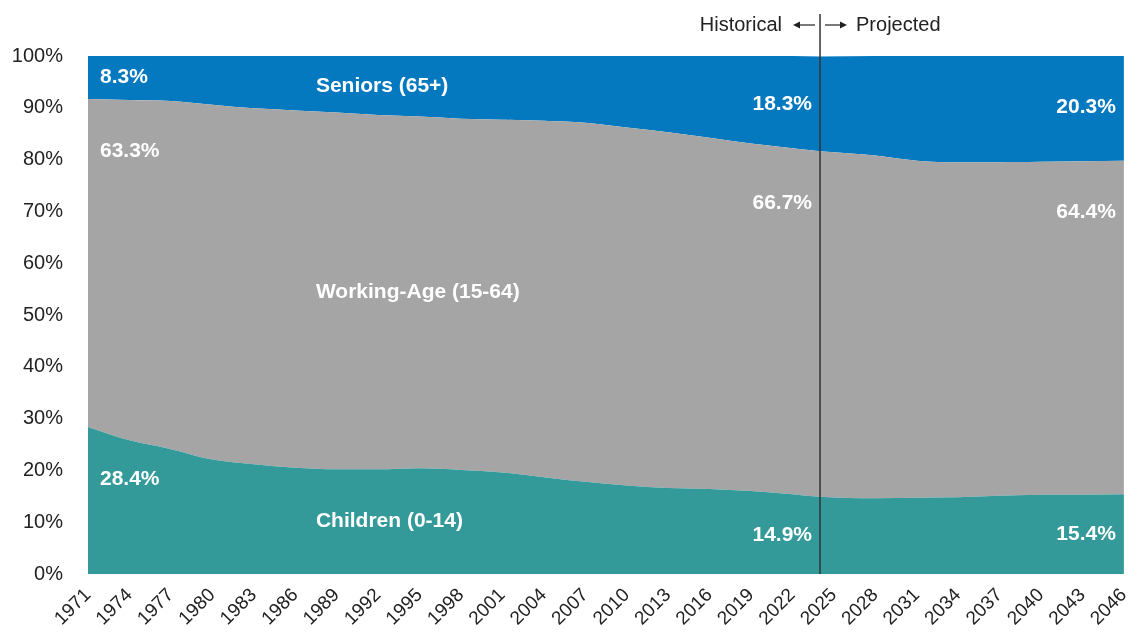 This screenshot has width=1142, height=632. What do you see at coordinates (898, 23) in the screenshot?
I see `annotation: Projected` at bounding box center [898, 23].